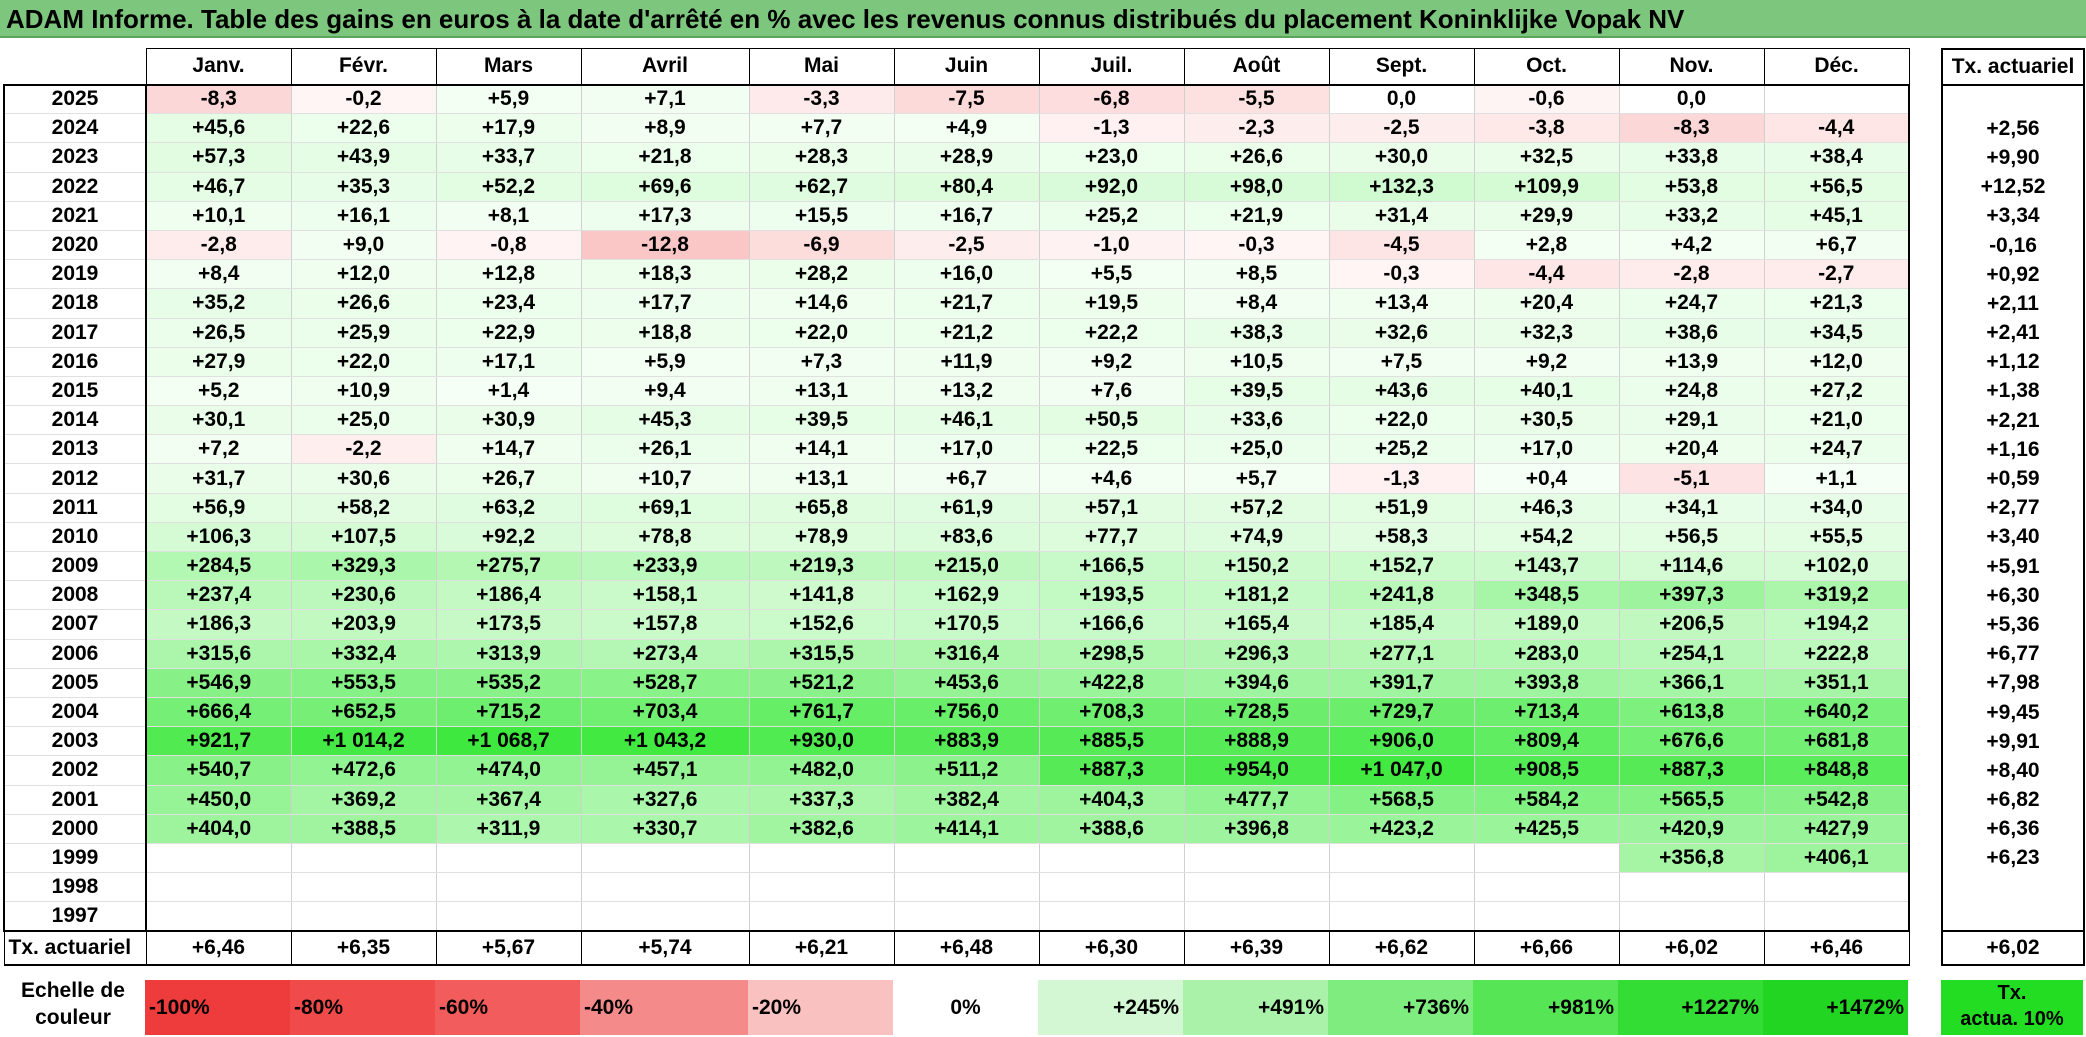 The image size is (2086, 1037). What do you see at coordinates (1111, 449) in the screenshot?
I see `gain-cell: +22,5` at bounding box center [1111, 449].